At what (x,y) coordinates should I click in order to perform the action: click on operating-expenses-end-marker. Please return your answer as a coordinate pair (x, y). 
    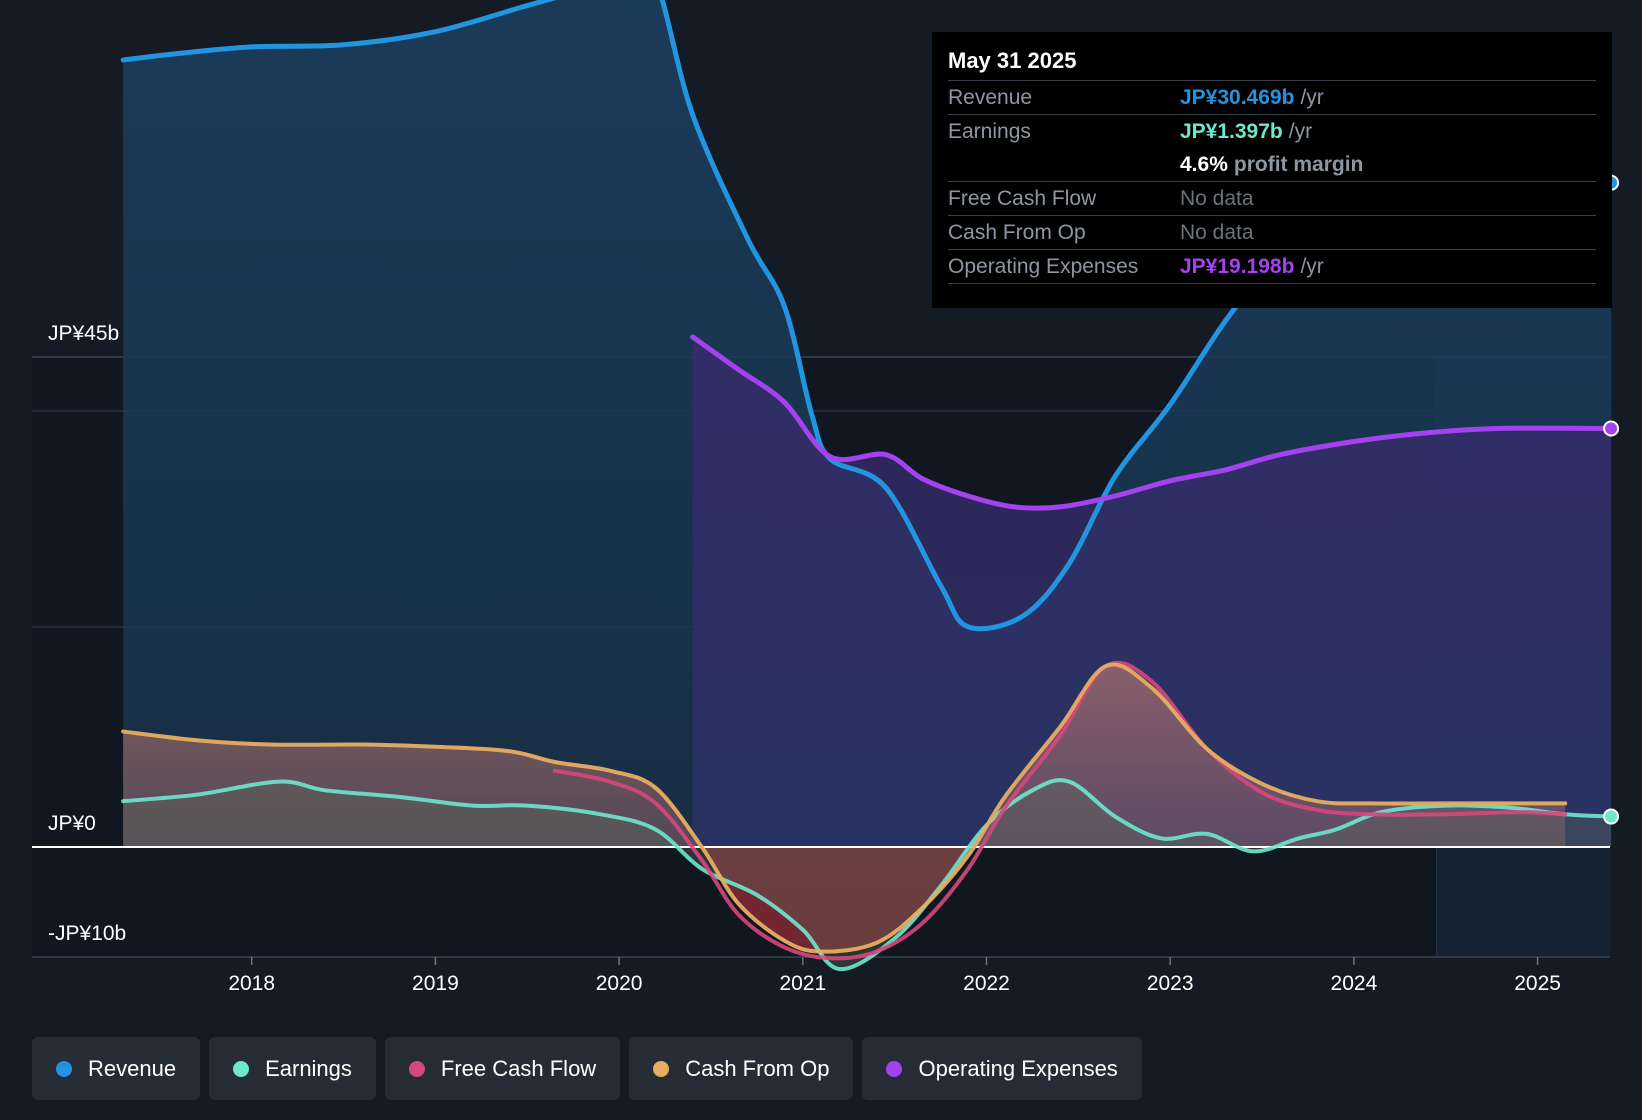
    Looking at the image, I should click on (1611, 428).